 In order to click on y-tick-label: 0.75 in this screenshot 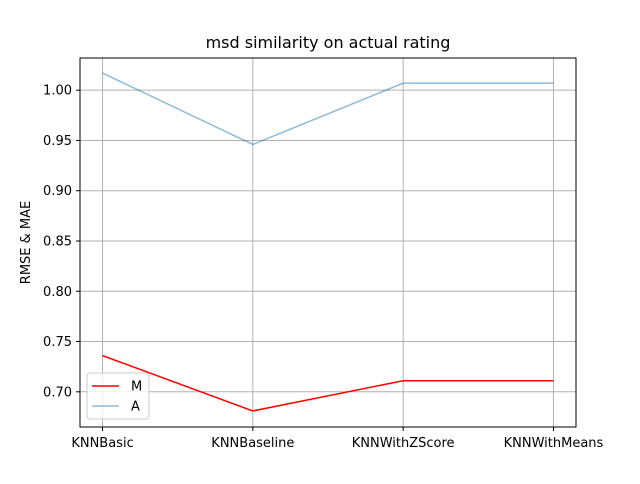, I will do `click(57, 342)`.